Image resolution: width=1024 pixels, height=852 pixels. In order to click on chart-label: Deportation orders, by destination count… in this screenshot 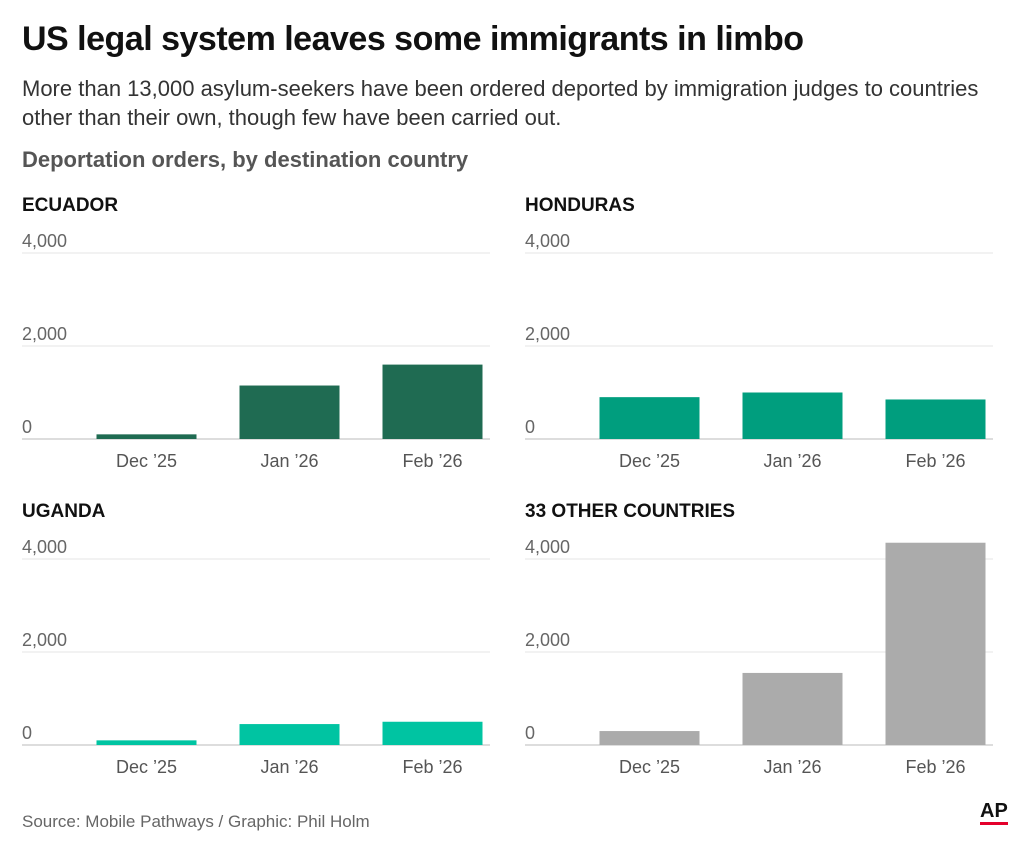, I will do `click(245, 159)`.